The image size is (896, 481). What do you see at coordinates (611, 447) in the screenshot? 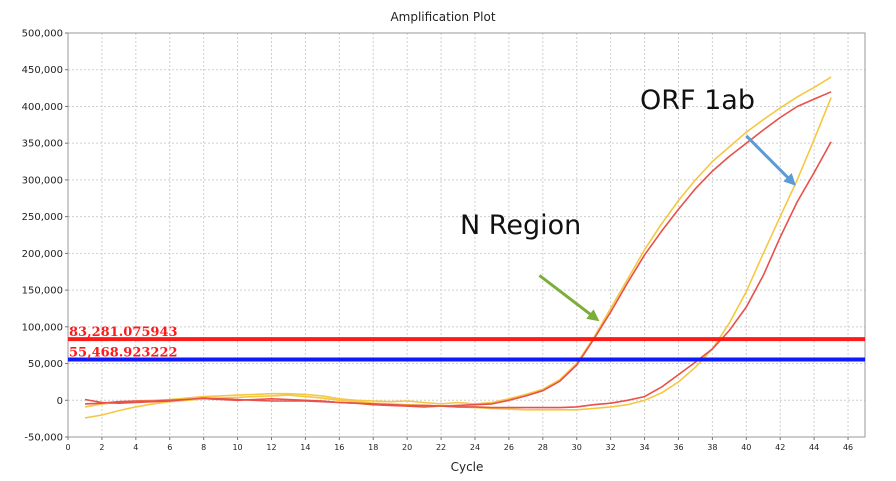
I see `x-tick-label: 32` at bounding box center [611, 447].